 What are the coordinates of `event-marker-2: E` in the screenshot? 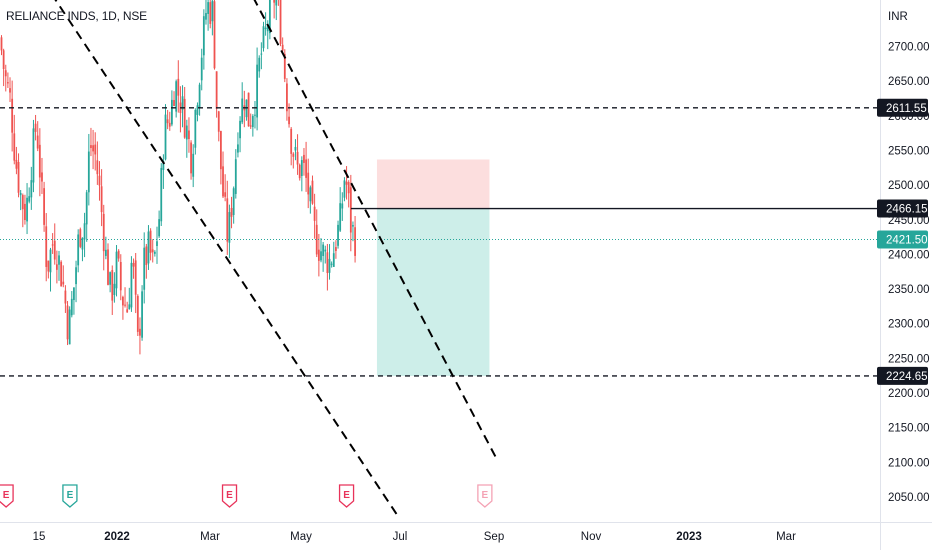 It's located at (229, 496).